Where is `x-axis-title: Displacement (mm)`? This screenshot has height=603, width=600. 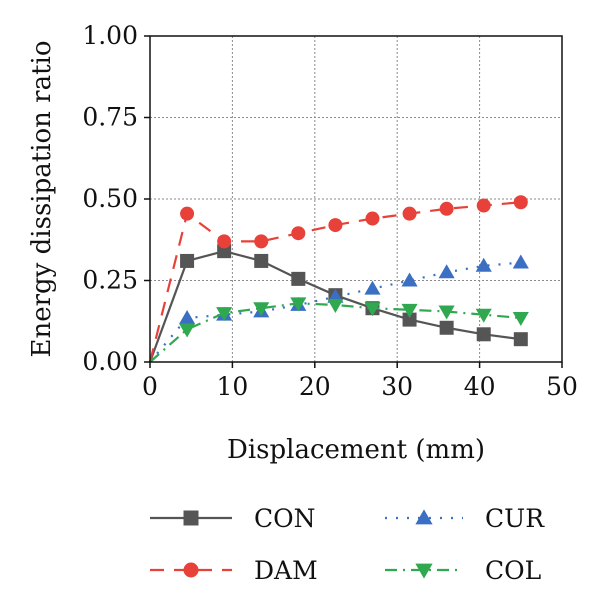
x-axis-title: Displacement (mm) is located at coordinates (356, 450).